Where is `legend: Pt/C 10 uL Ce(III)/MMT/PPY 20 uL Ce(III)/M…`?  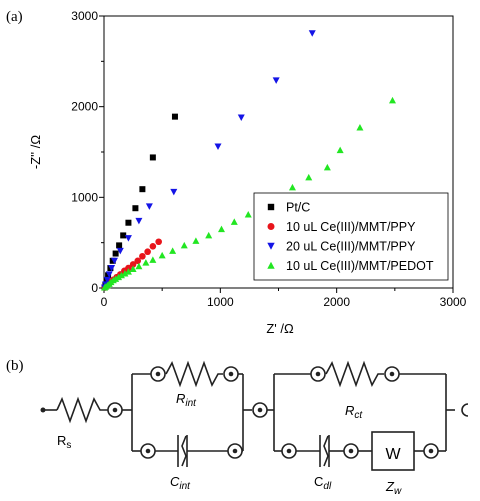
legend: Pt/C 10 uL Ce(III)/MMT/PPY 20 uL Ce(III)/M… is located at coordinates (351, 236).